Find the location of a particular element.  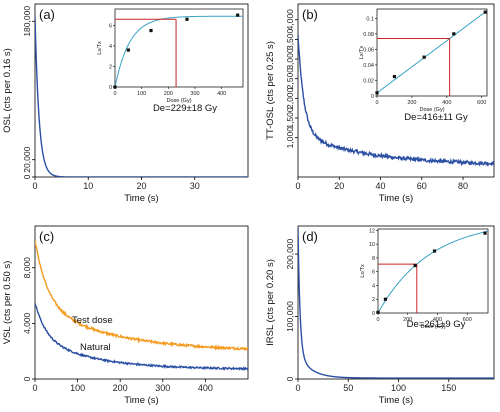

inset-y-tick-label: 0.04 is located at coordinates (368, 66).